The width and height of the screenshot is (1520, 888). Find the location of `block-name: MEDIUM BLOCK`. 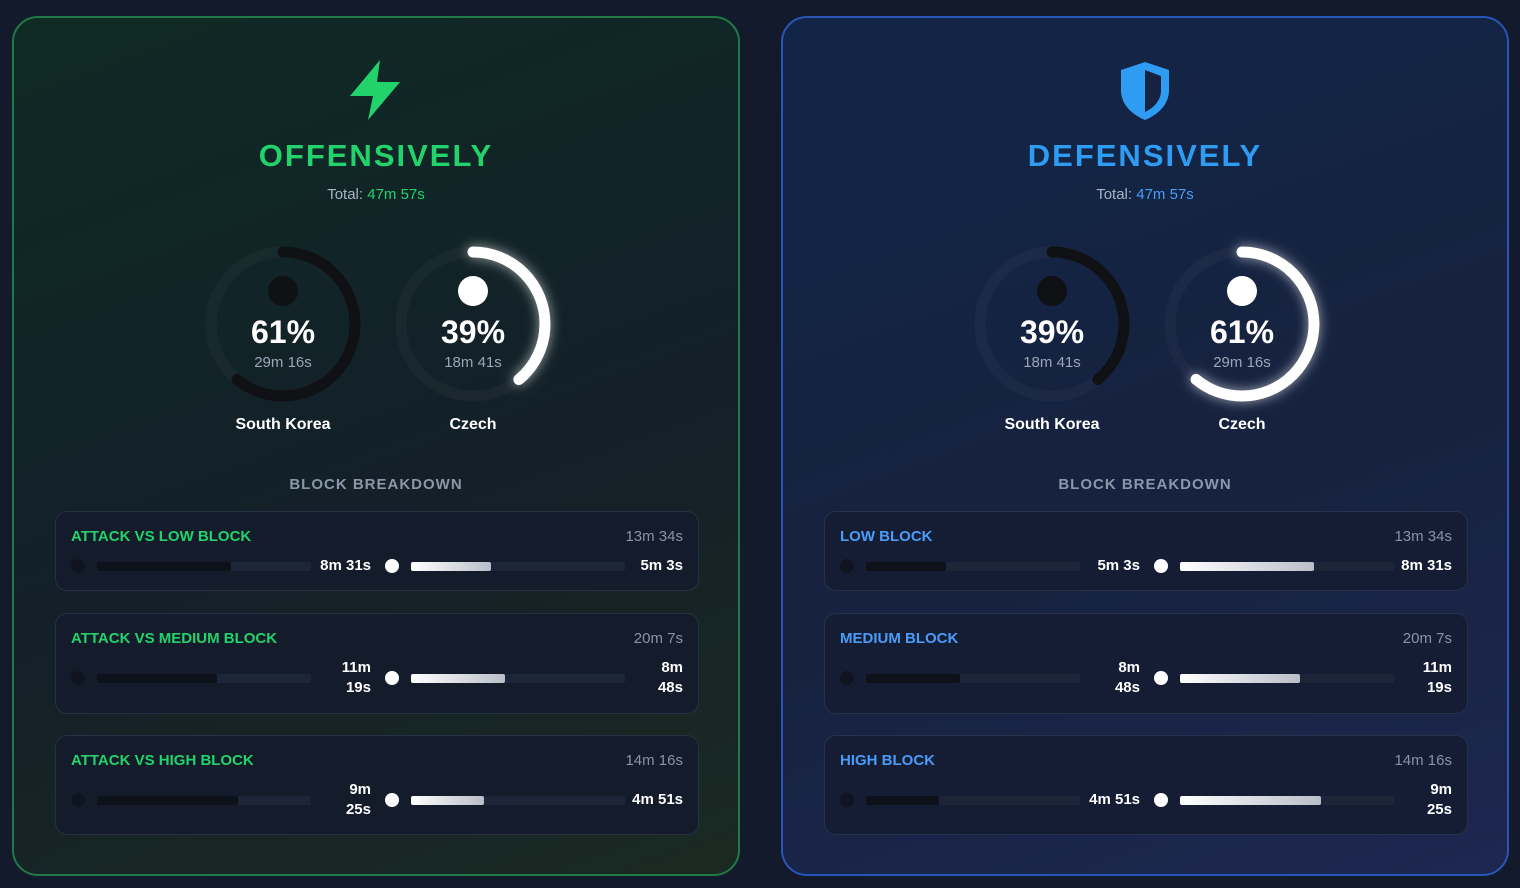

block-name: MEDIUM BLOCK is located at coordinates (899, 638).